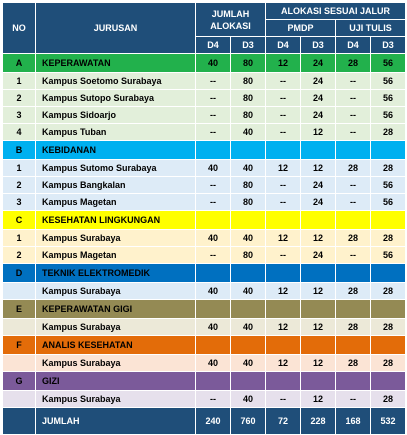 This screenshot has width=407, height=435. Describe the element at coordinates (204, 309) in the screenshot. I see `group-row: E KEPERAWATAN GIGI` at that location.